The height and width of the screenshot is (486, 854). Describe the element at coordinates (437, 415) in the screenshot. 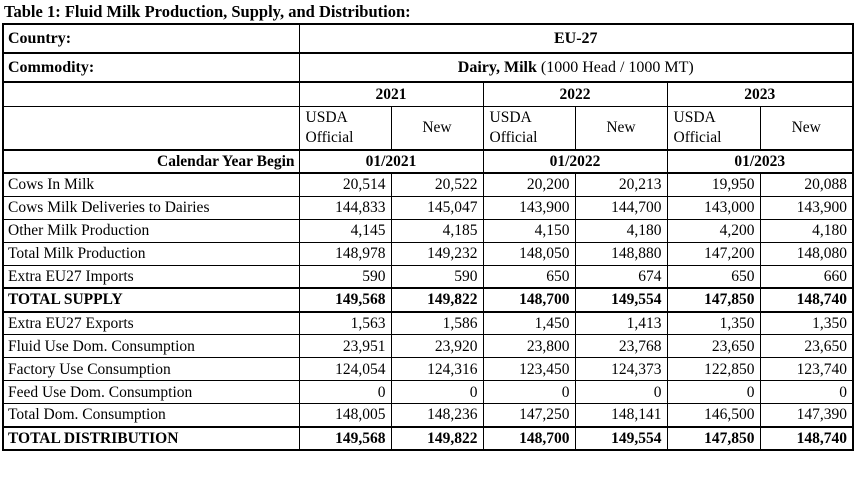

I see `value-cell: 148,236` at that location.